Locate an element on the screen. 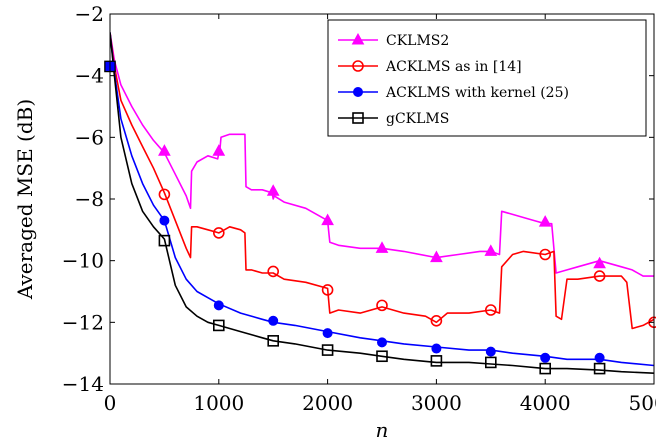  y-tick-label: −12 is located at coordinates (83, 322).